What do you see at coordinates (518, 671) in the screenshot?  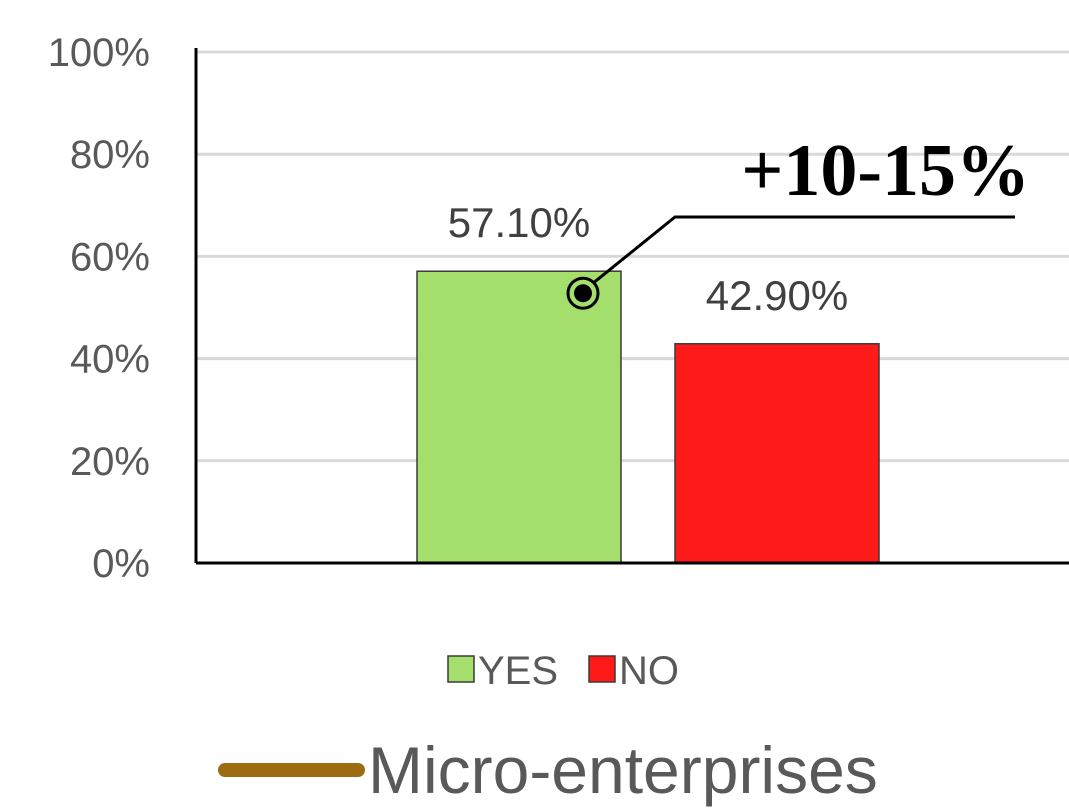 I see `legend-label-yes: YES` at bounding box center [518, 671].